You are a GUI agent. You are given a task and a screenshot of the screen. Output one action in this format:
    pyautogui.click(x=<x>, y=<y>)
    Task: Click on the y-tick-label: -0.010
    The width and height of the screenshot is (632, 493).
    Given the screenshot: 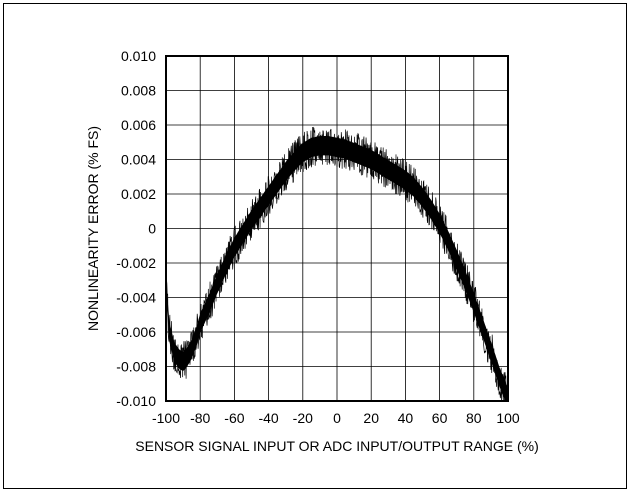 What is the action you would take?
    pyautogui.click(x=136, y=401)
    